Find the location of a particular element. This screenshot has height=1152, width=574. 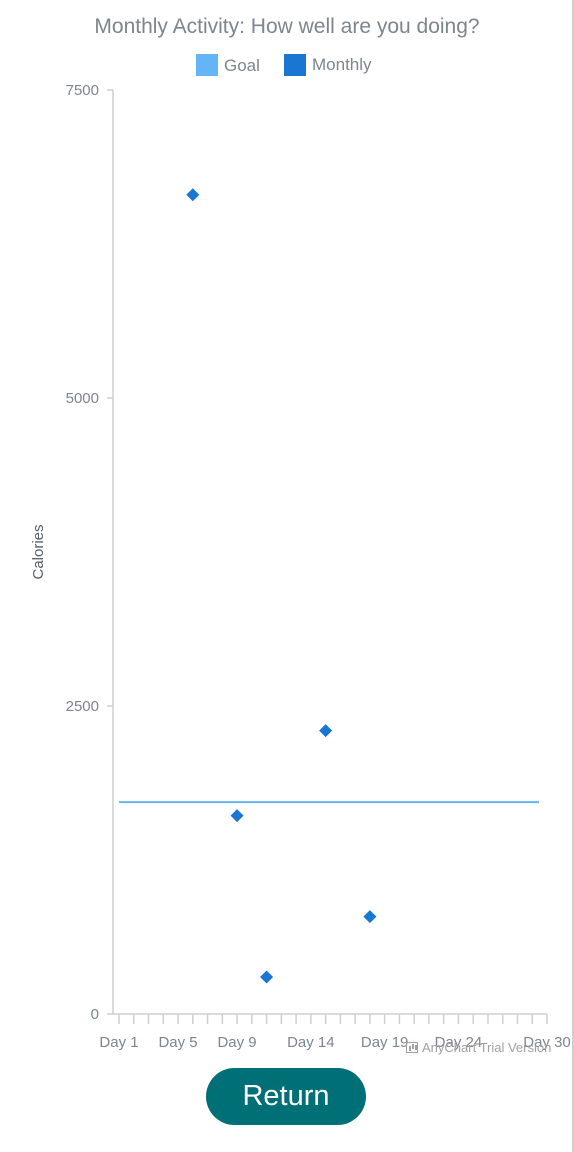

chart-credits: AnyChart Trial Version is located at coordinates (478, 1047).